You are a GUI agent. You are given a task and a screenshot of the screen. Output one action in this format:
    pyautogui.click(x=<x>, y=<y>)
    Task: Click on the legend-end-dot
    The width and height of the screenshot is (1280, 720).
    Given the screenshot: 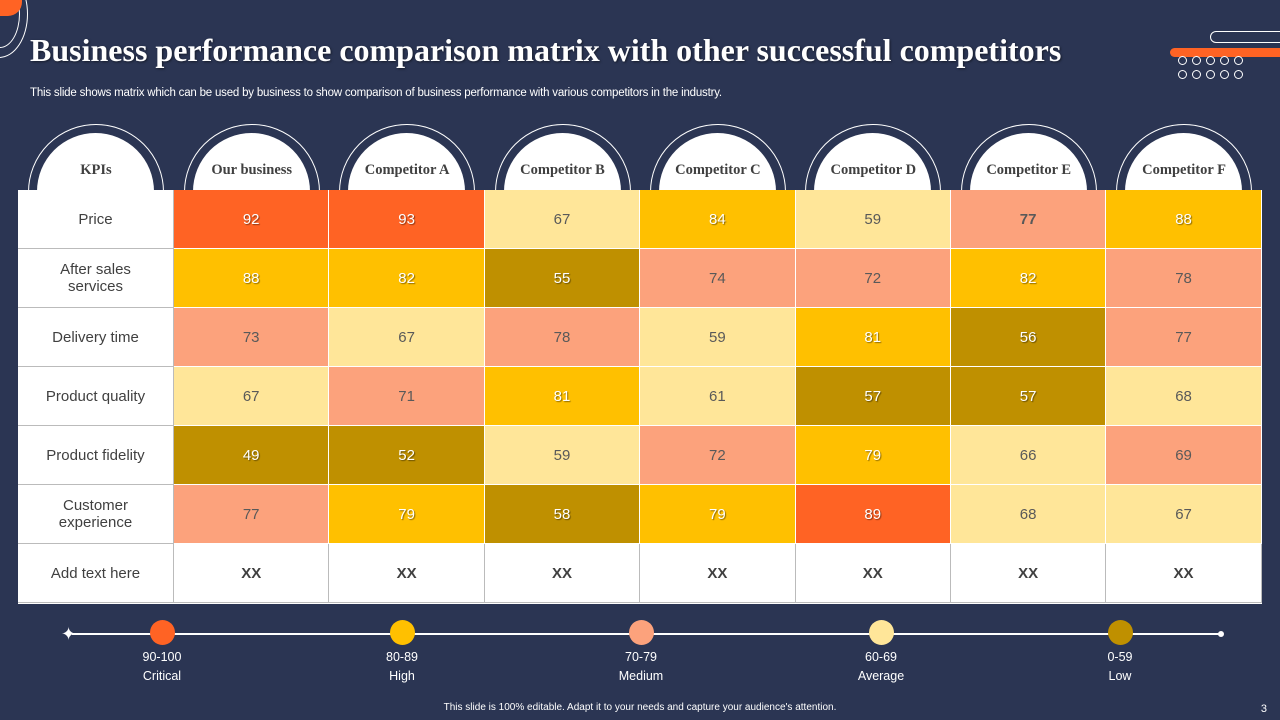 What is the action you would take?
    pyautogui.click(x=1221, y=634)
    